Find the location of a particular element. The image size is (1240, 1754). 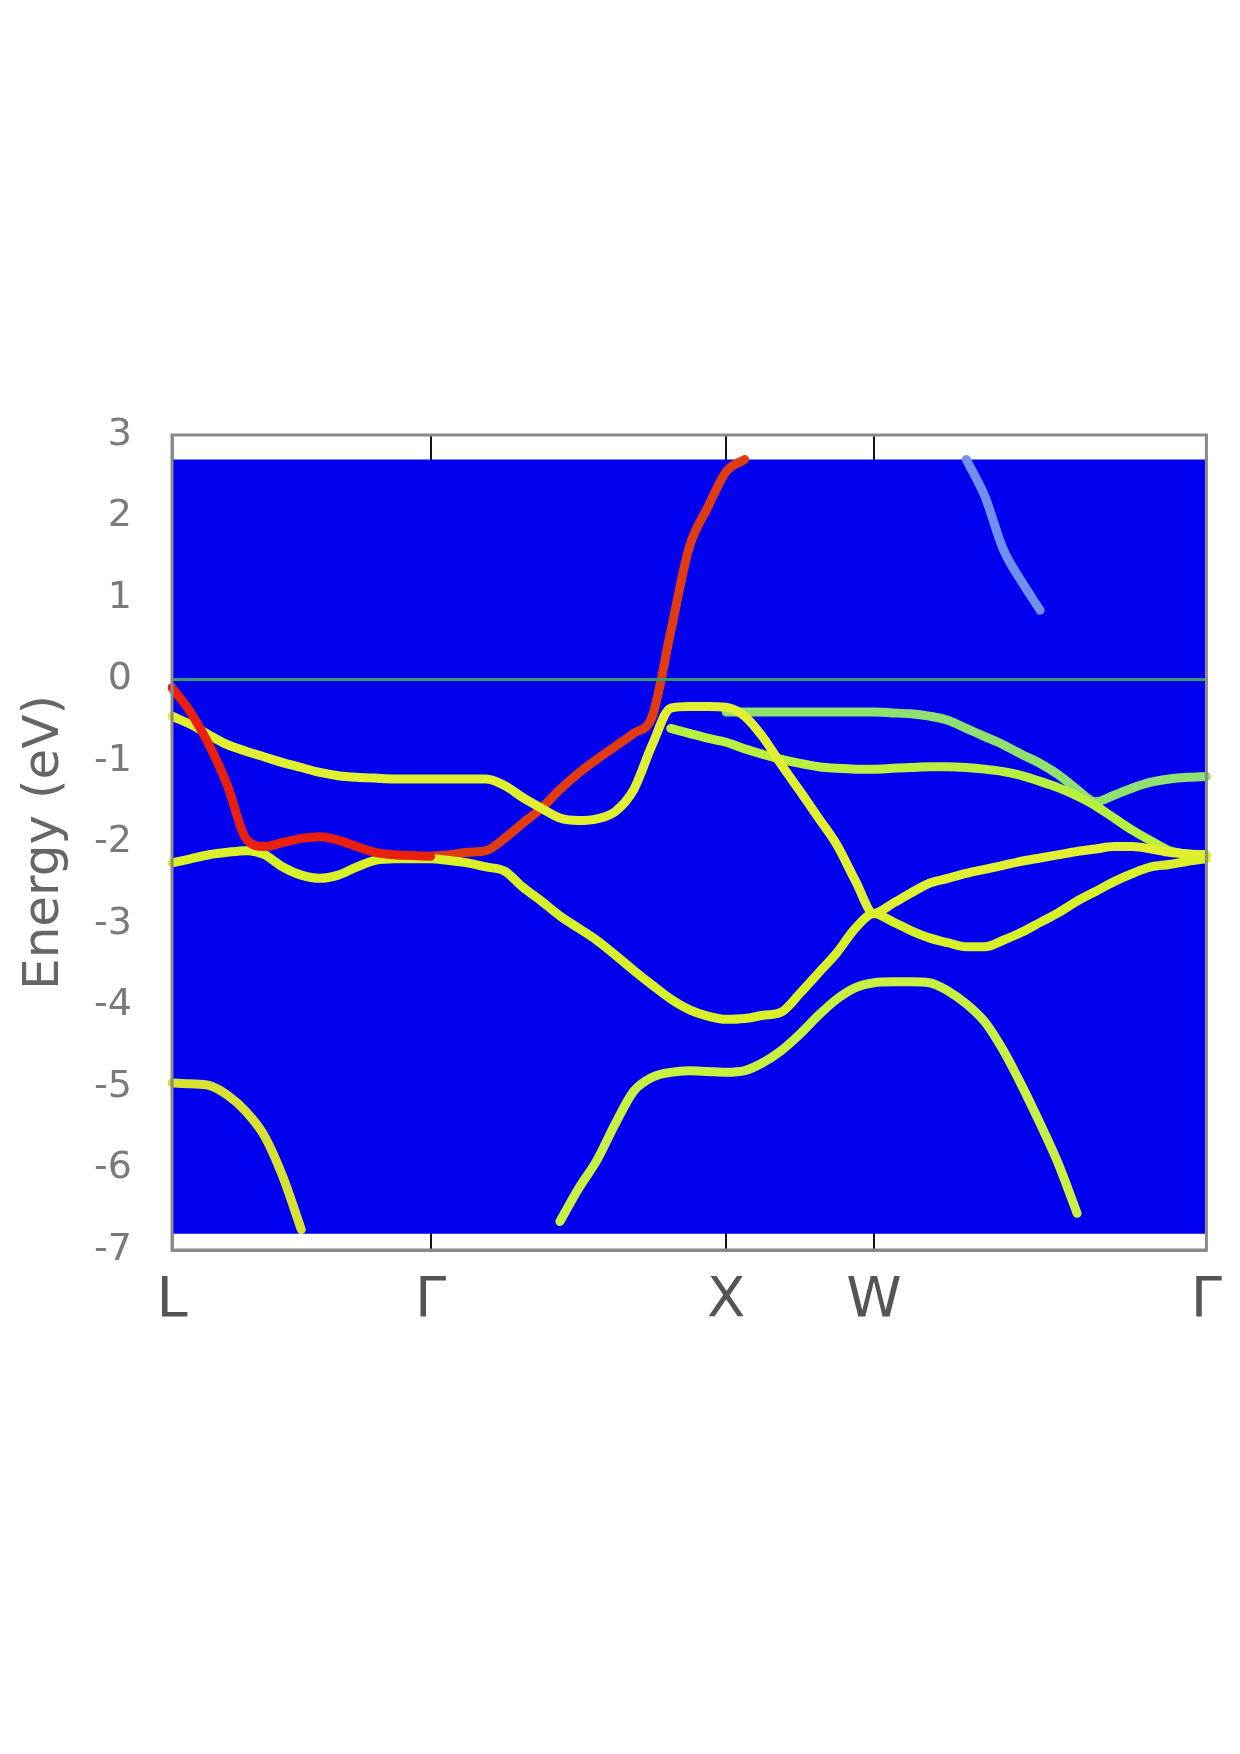

y-tick-label: 1 is located at coordinates (119, 594).